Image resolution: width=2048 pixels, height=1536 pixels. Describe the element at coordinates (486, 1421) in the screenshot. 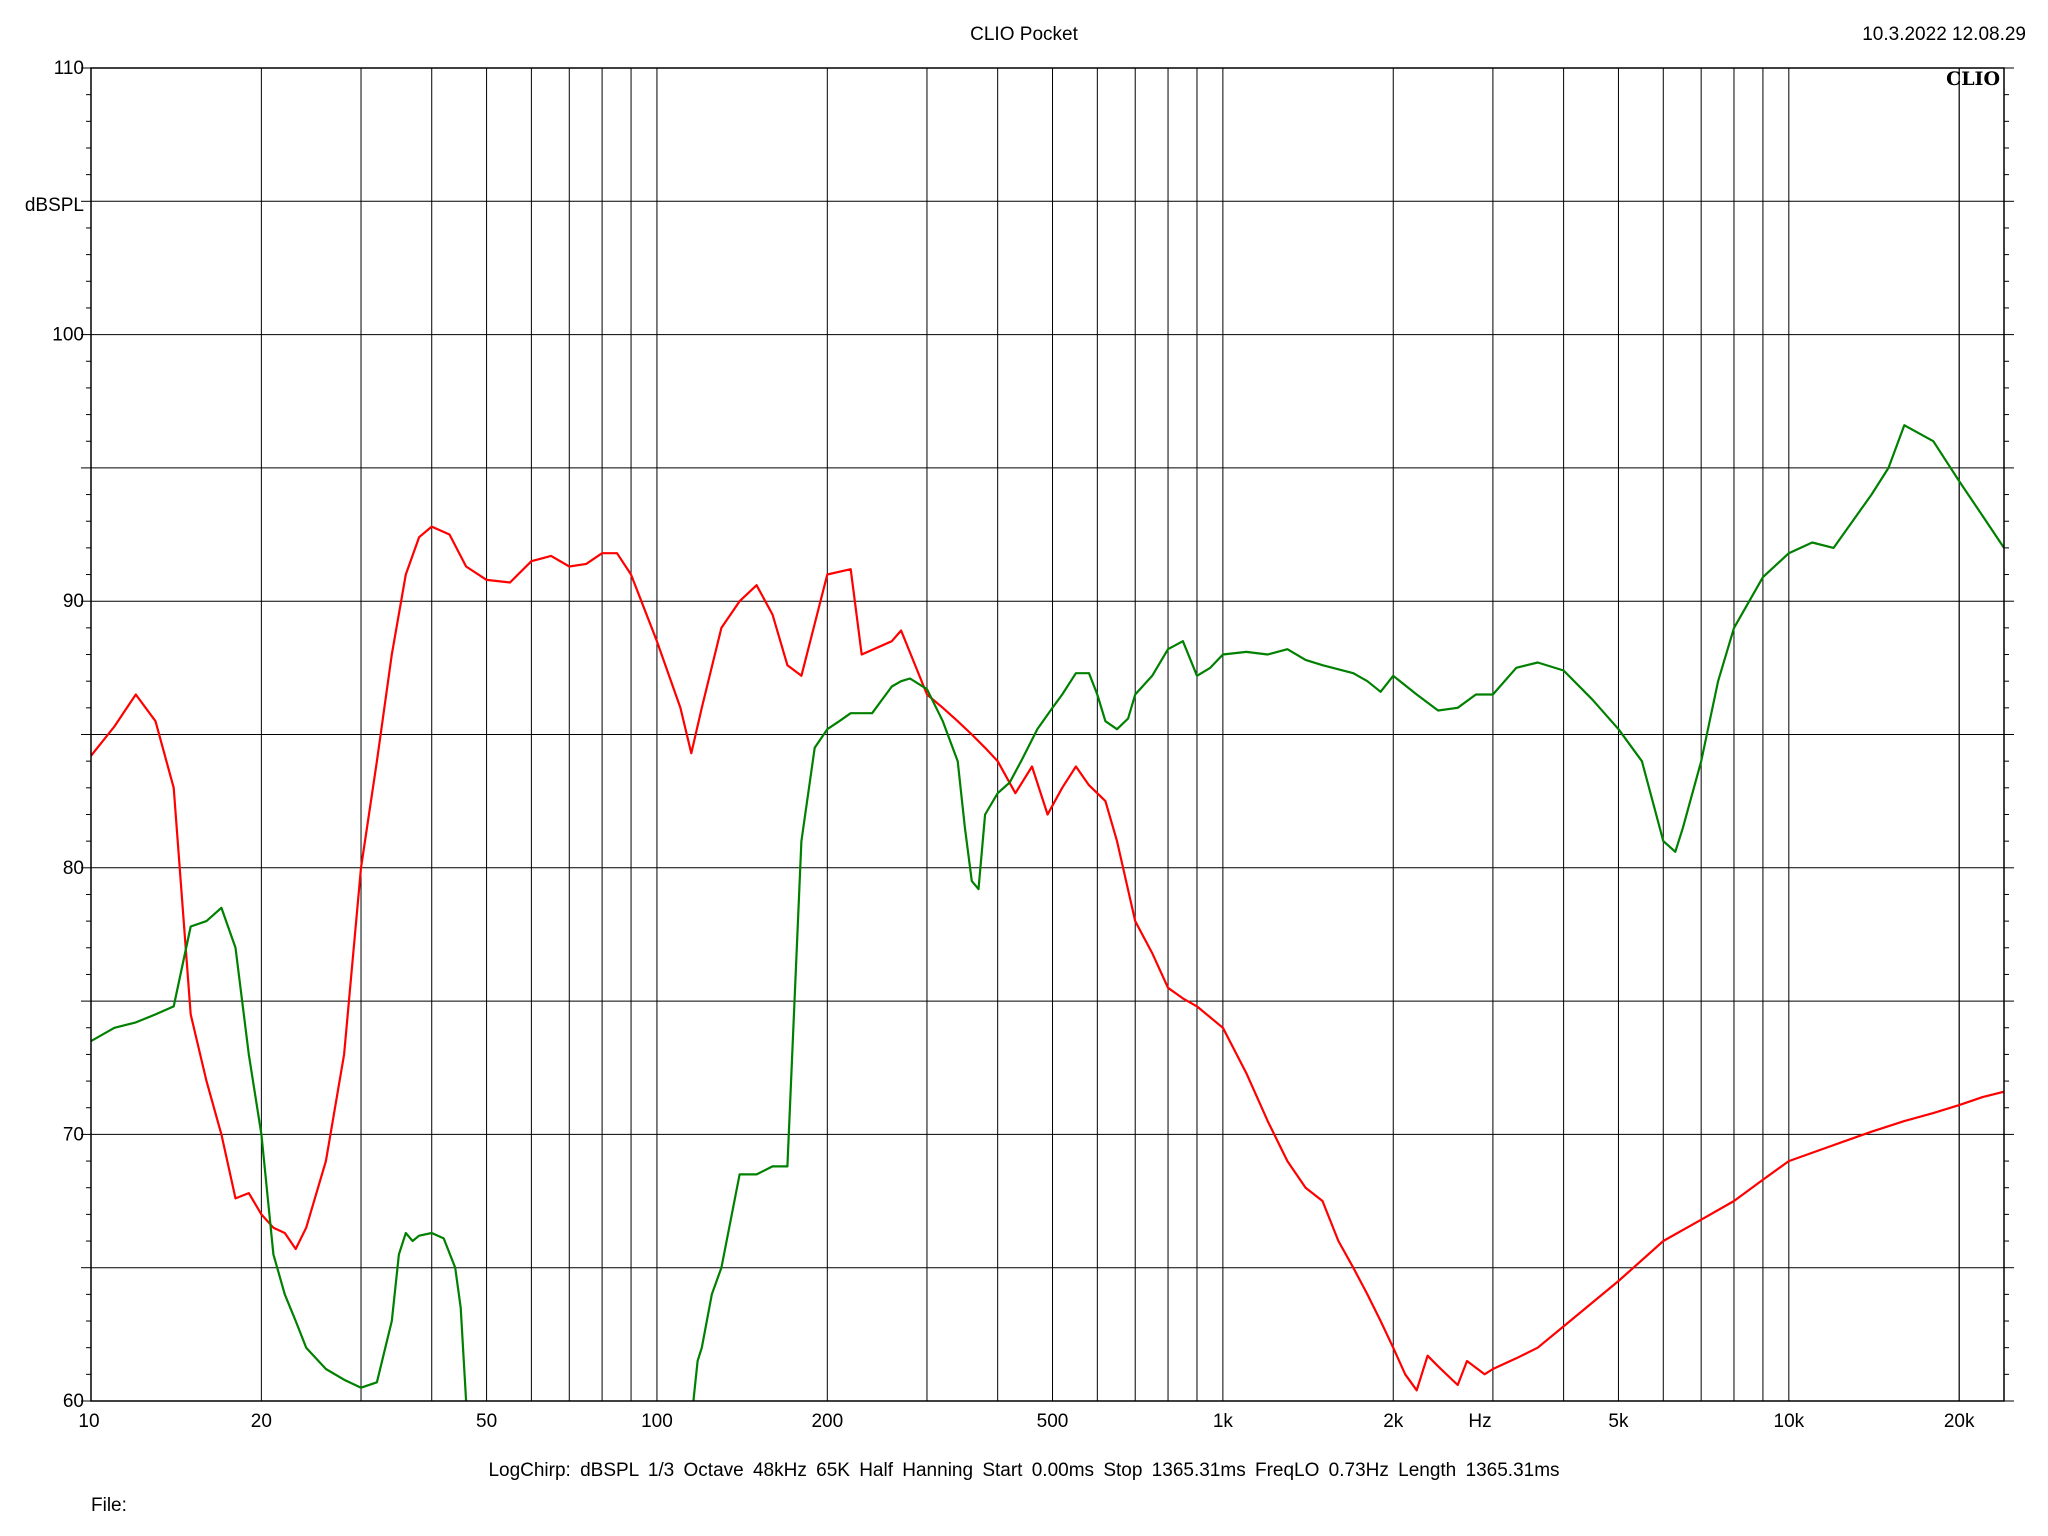

I see `x-tick-label: 50` at that location.